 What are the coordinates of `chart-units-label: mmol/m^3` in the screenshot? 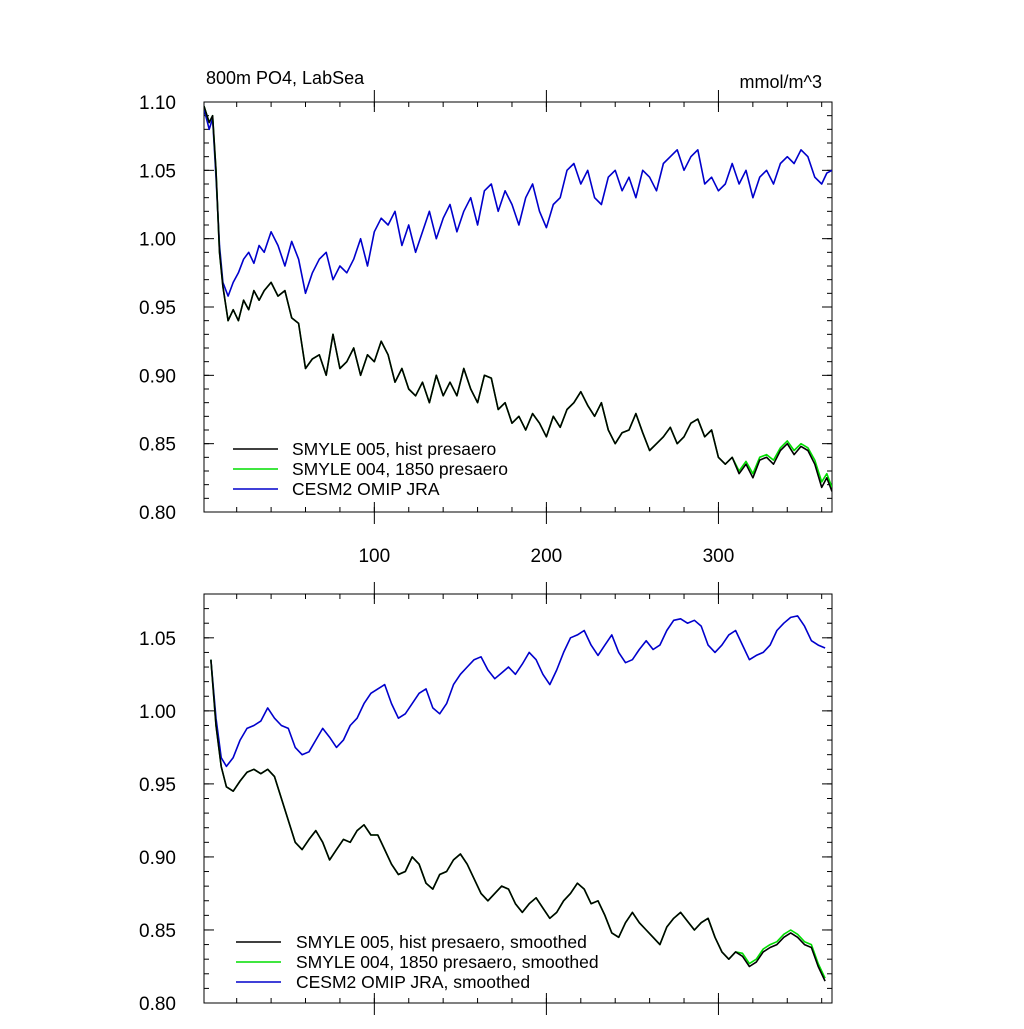 It's located at (781, 82).